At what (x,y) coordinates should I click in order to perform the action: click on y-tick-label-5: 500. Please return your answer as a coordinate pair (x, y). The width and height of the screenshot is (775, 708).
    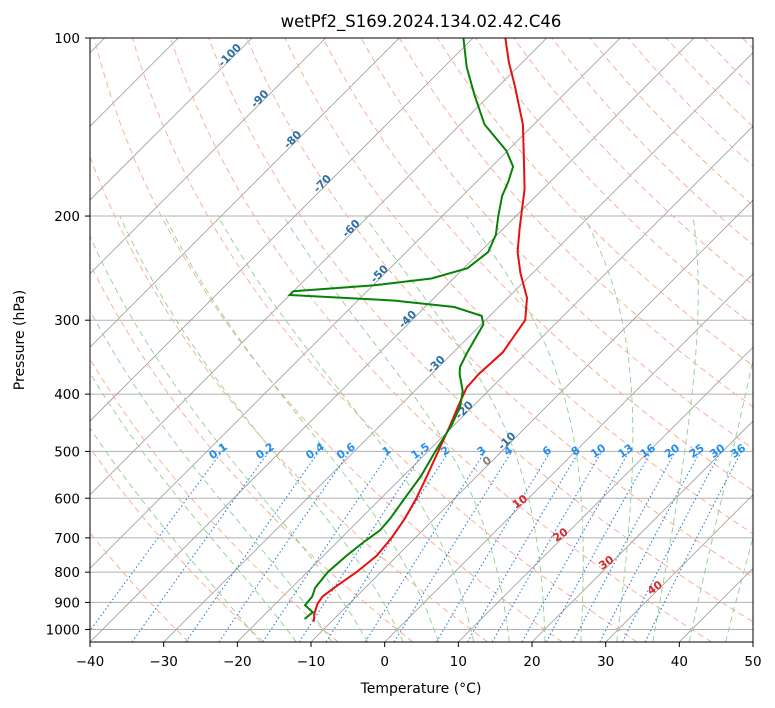
    Looking at the image, I should click on (67, 452).